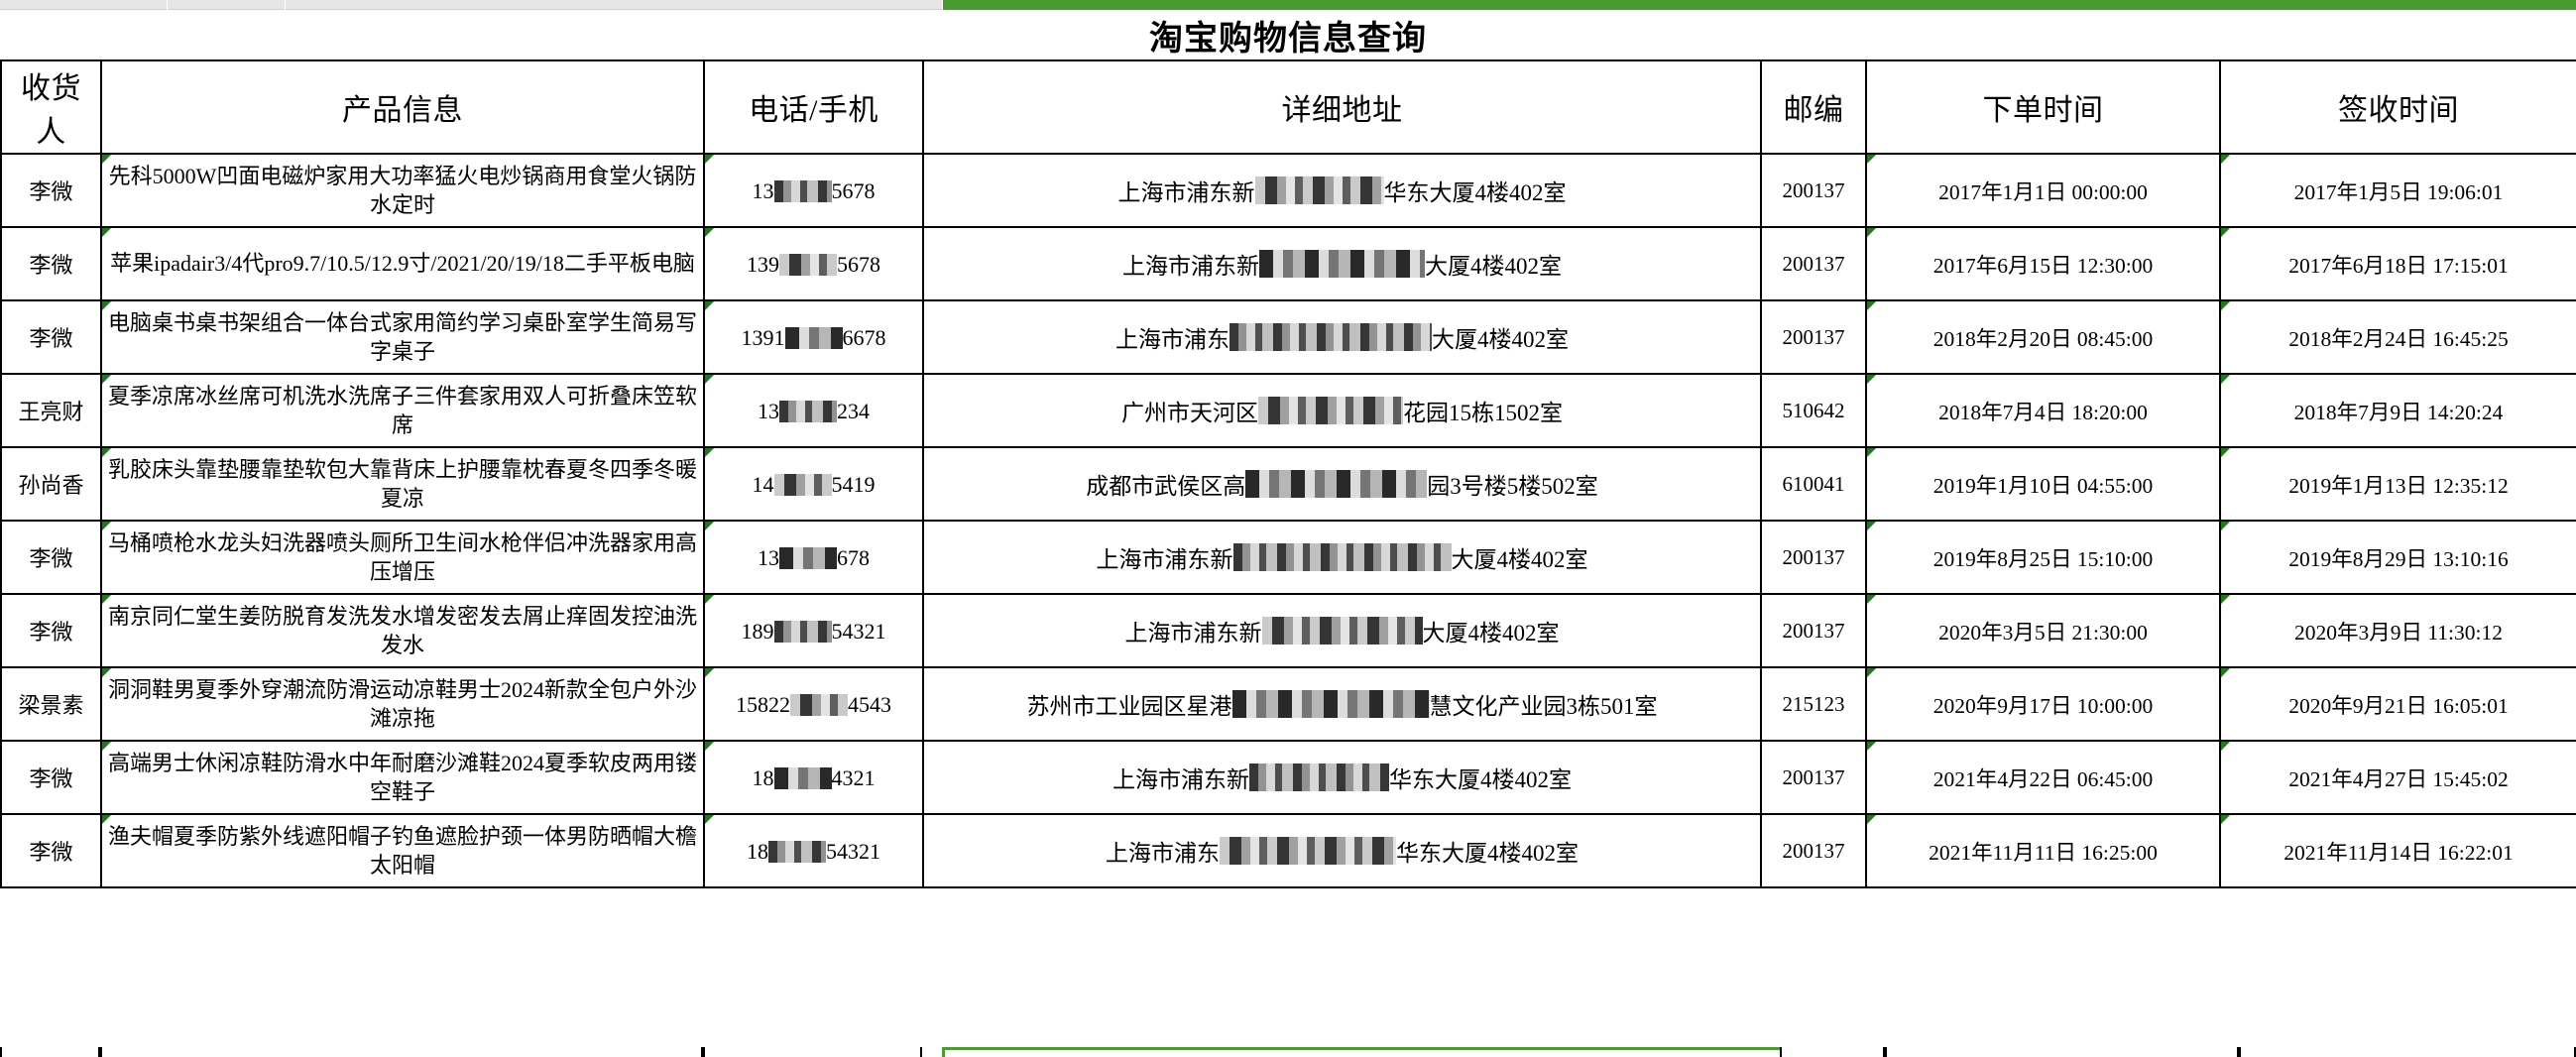 The image size is (2576, 1057). What do you see at coordinates (2043, 484) in the screenshot?
I see `cell-order-time: 2019年1月10日 04:55:00` at bounding box center [2043, 484].